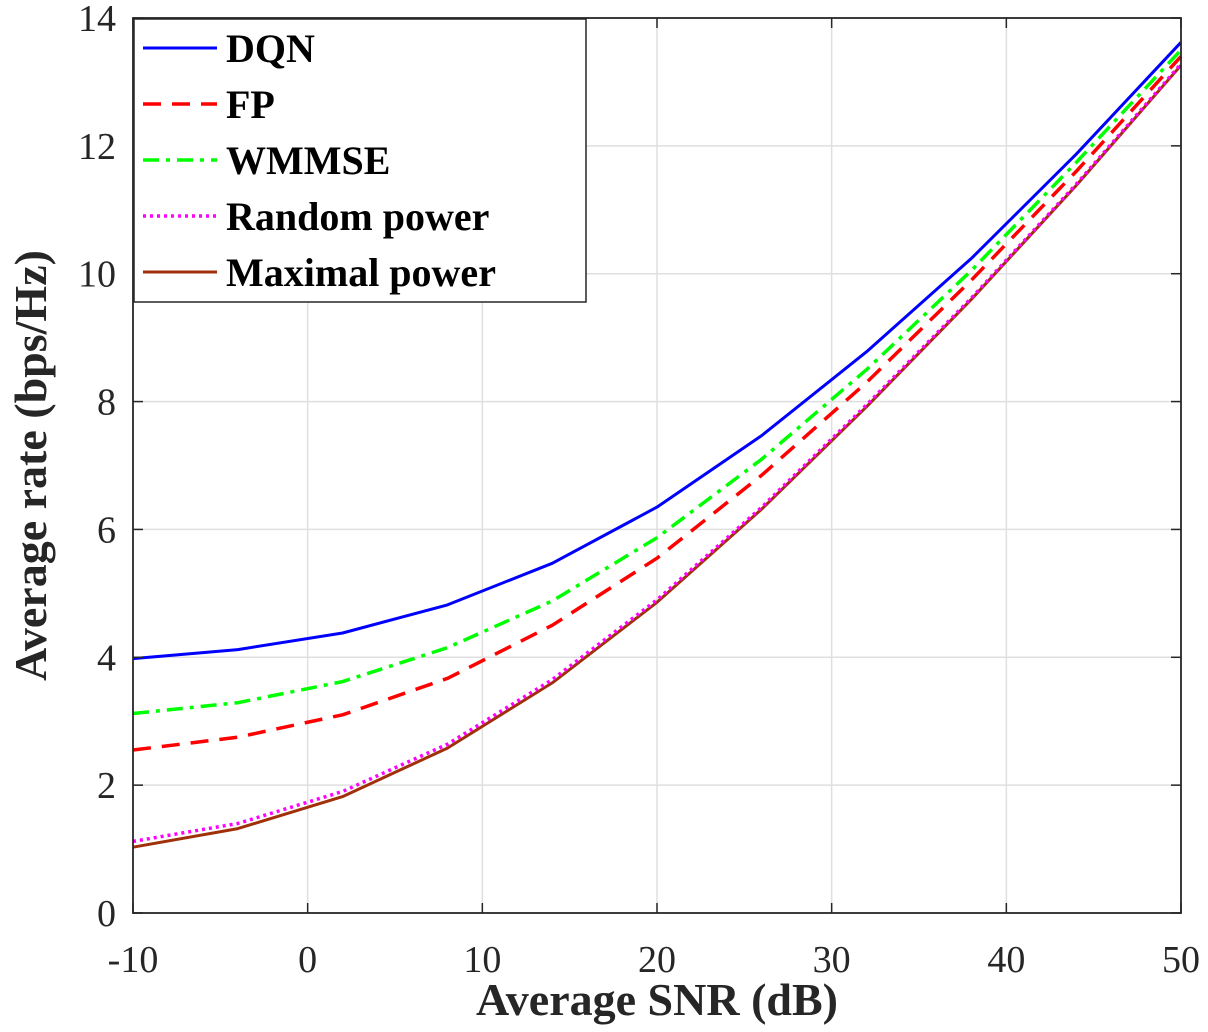  What do you see at coordinates (97, 20) in the screenshot?
I see `y-tick-label: 14` at bounding box center [97, 20].